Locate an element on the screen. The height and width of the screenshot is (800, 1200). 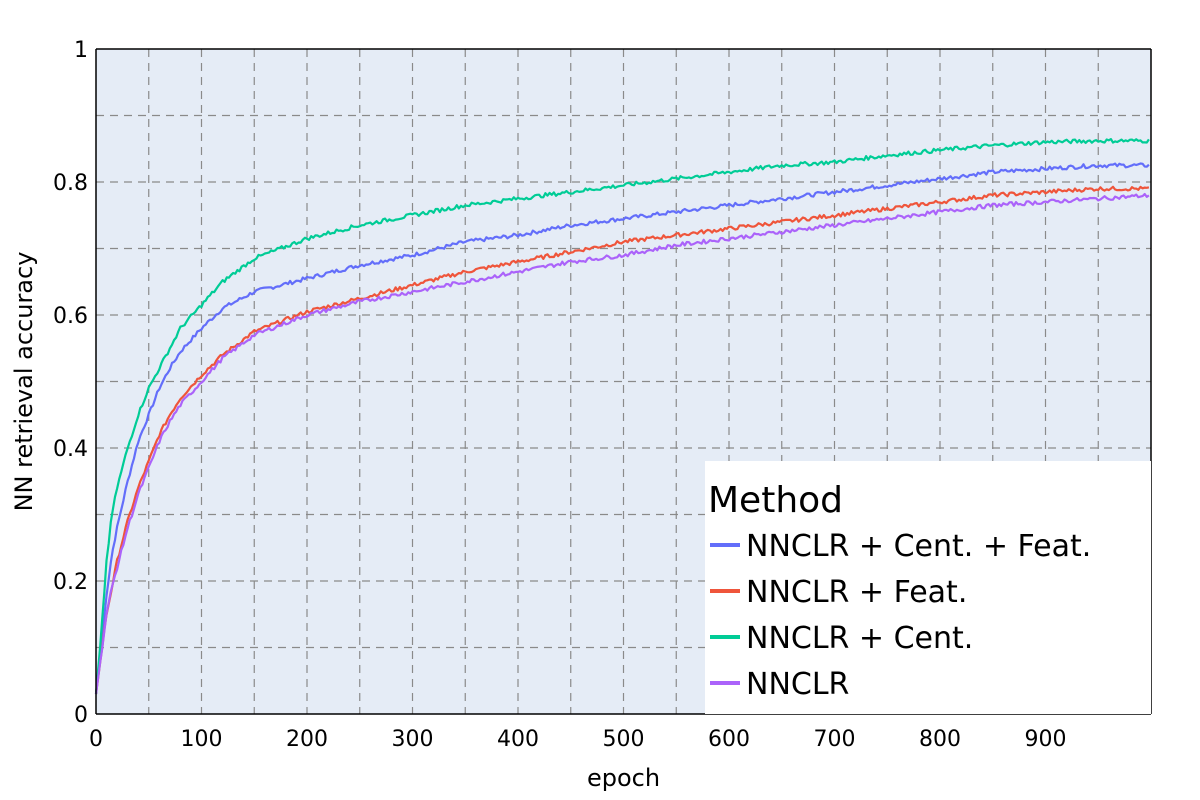
y-tick-label: 0.8 is located at coordinates (70, 183).